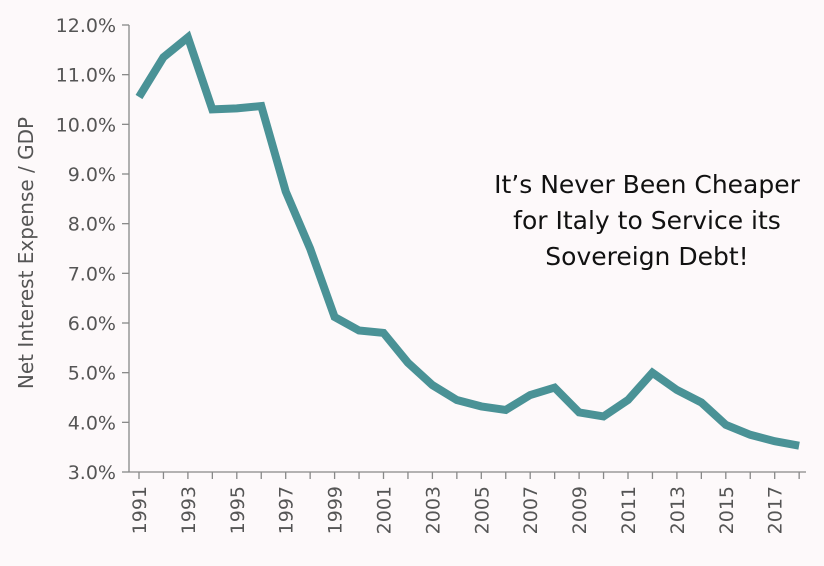 This screenshot has height=566, width=824. What do you see at coordinates (92, 324) in the screenshot?
I see `y-tick-label: 6.0%` at bounding box center [92, 324].